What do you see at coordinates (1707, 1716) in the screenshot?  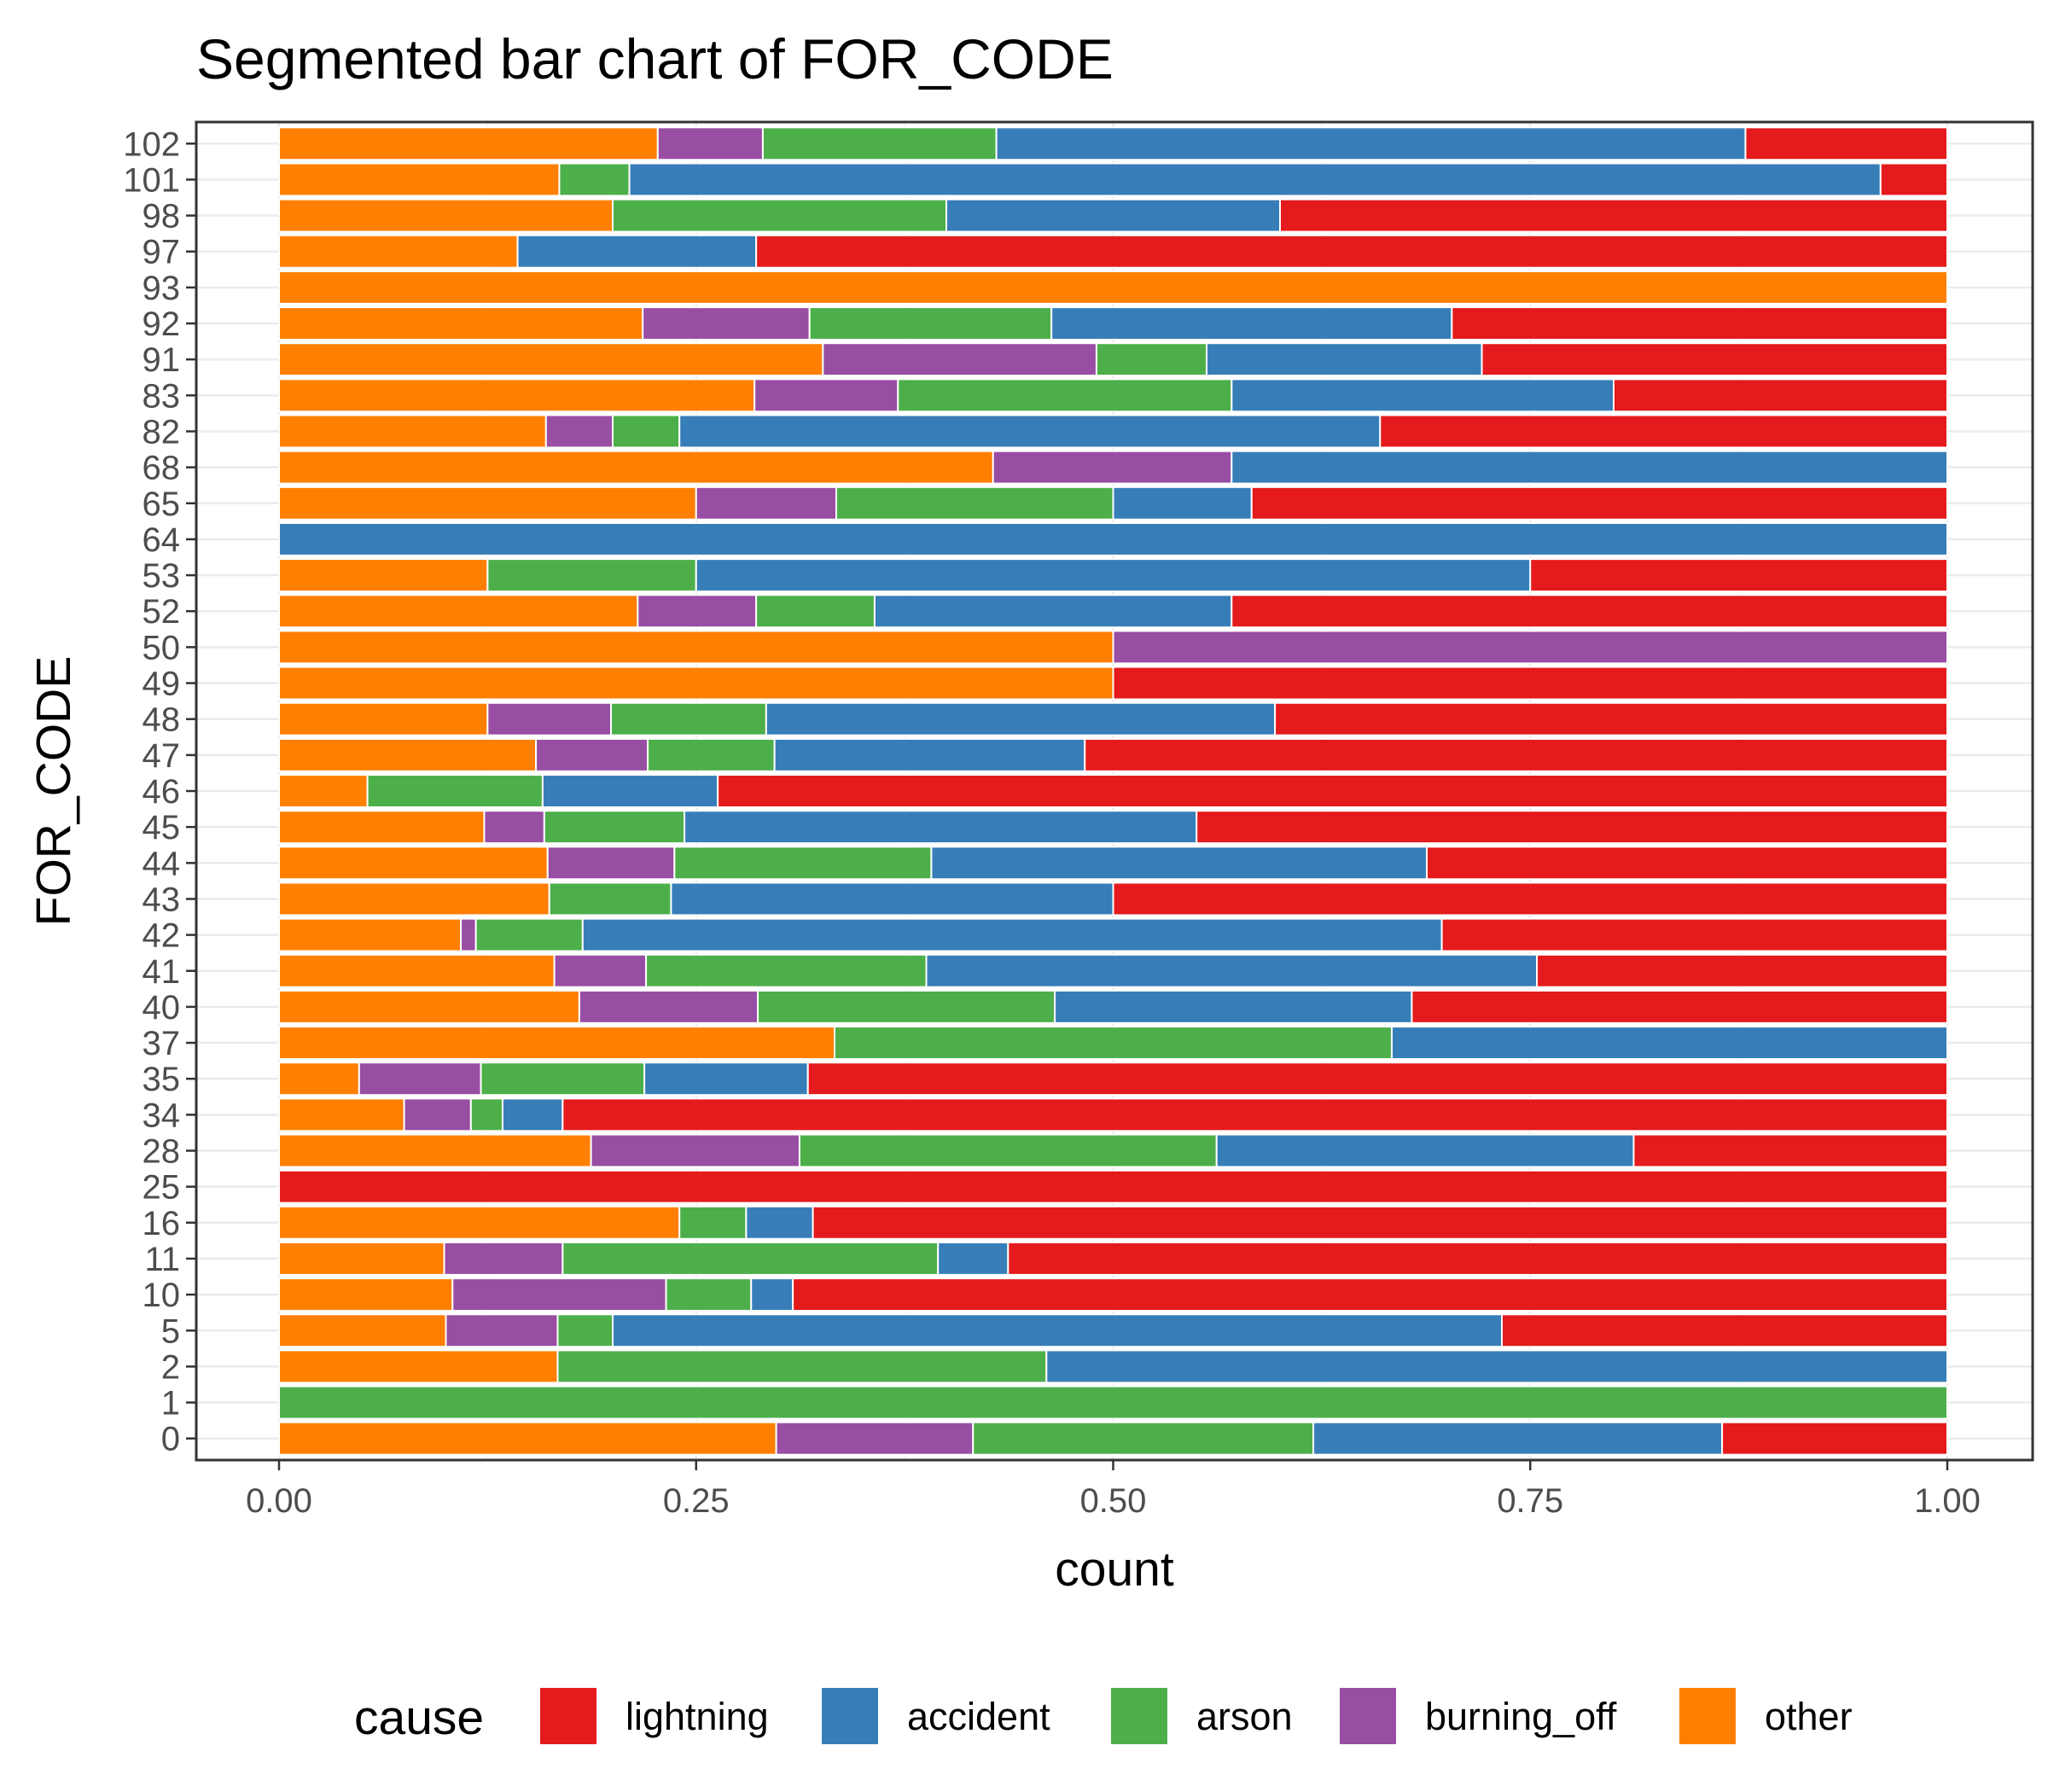 I see `legend-key-other` at bounding box center [1707, 1716].